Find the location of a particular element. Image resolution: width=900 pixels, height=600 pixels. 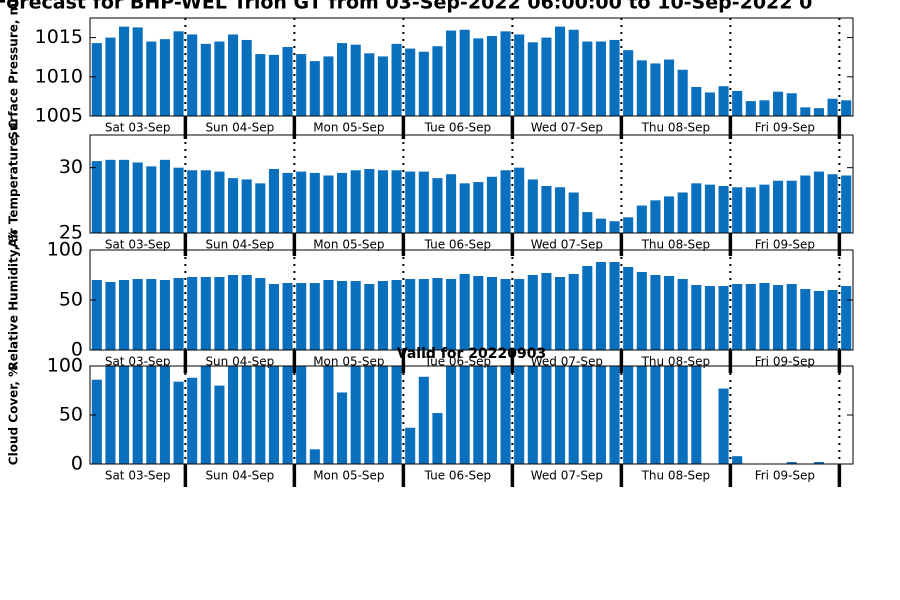

x-tick-label: Fri 09-Sep is located at coordinates (785, 476).